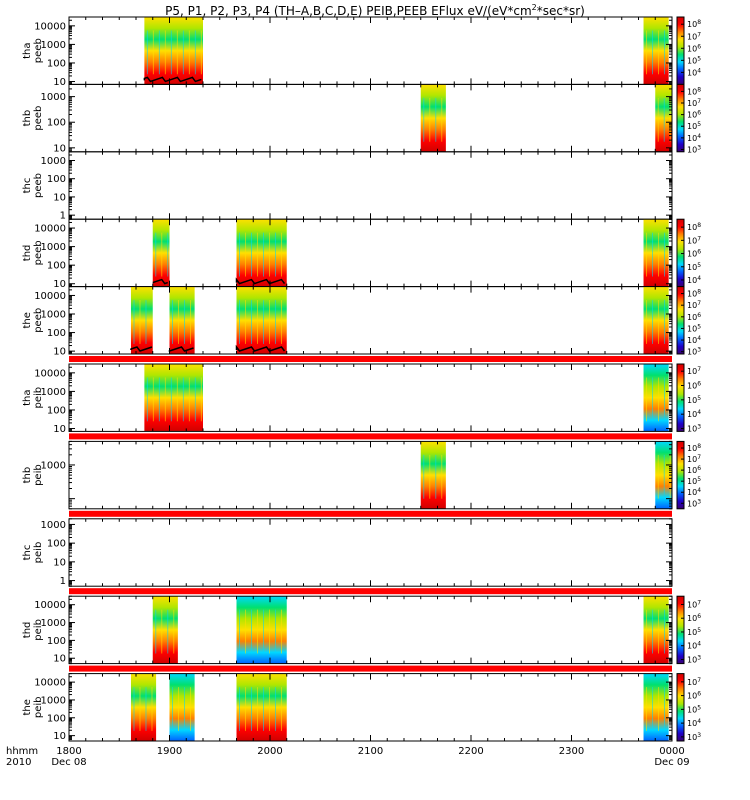 The width and height of the screenshot is (750, 800). Describe the element at coordinates (18, 762) in the screenshot. I see `x-row-label-year: 2010` at that location.